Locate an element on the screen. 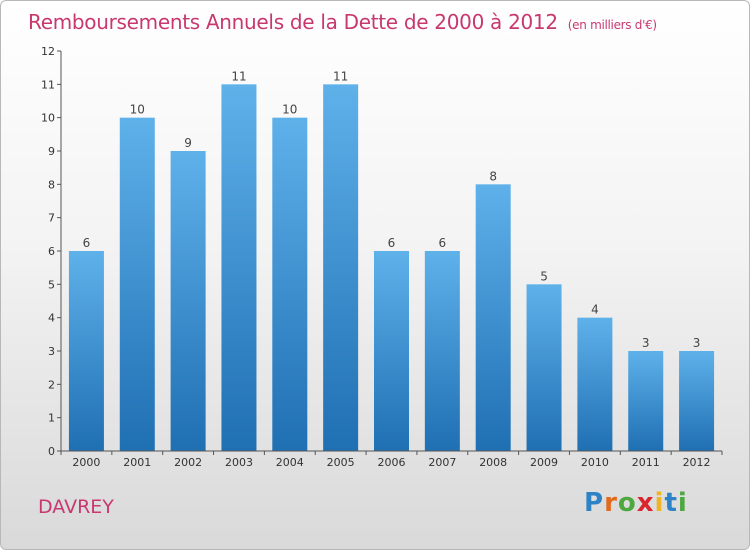 This screenshot has height=550, width=750. x-tick-label: 2010 is located at coordinates (595, 462).